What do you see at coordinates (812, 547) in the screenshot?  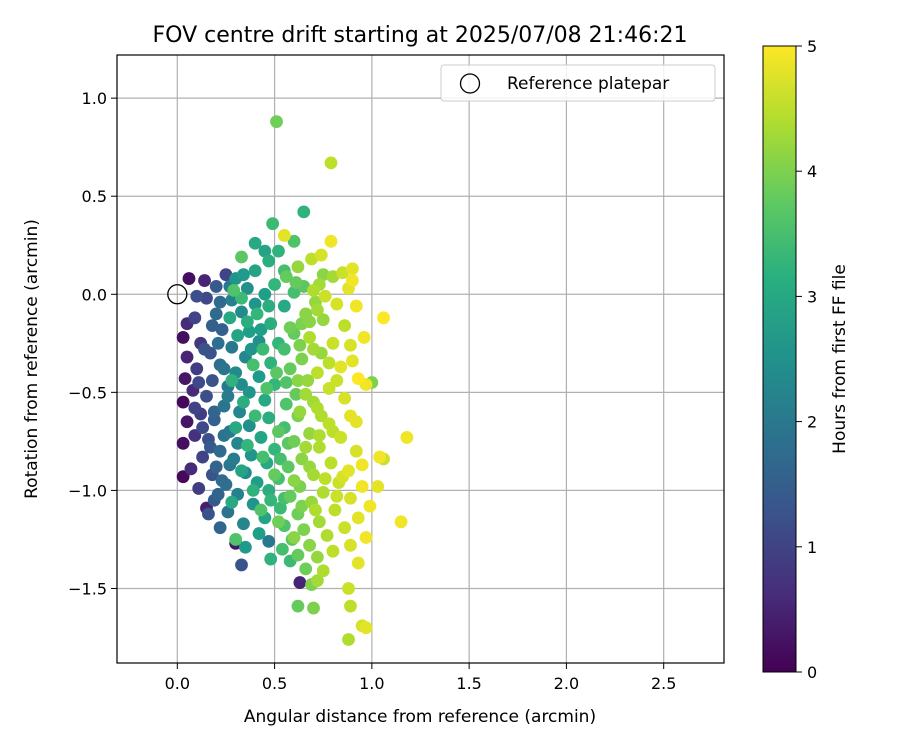 I see `colorbar-tick-label: 1` at bounding box center [812, 547].